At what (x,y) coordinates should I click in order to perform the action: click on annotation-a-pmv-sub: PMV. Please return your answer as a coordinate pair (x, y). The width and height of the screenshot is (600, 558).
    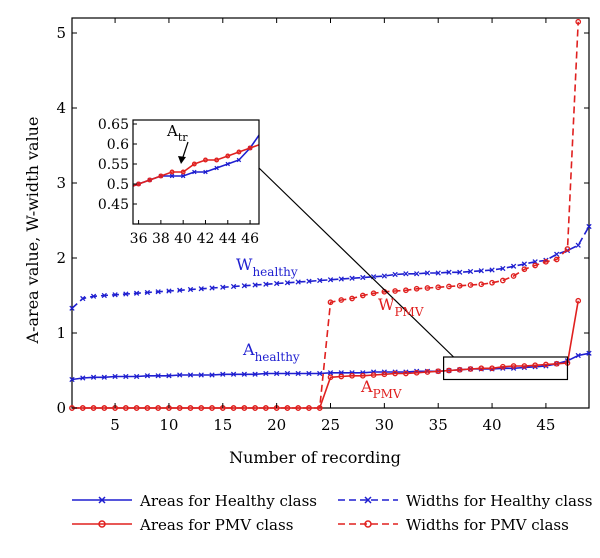
    Looking at the image, I should click on (387, 394).